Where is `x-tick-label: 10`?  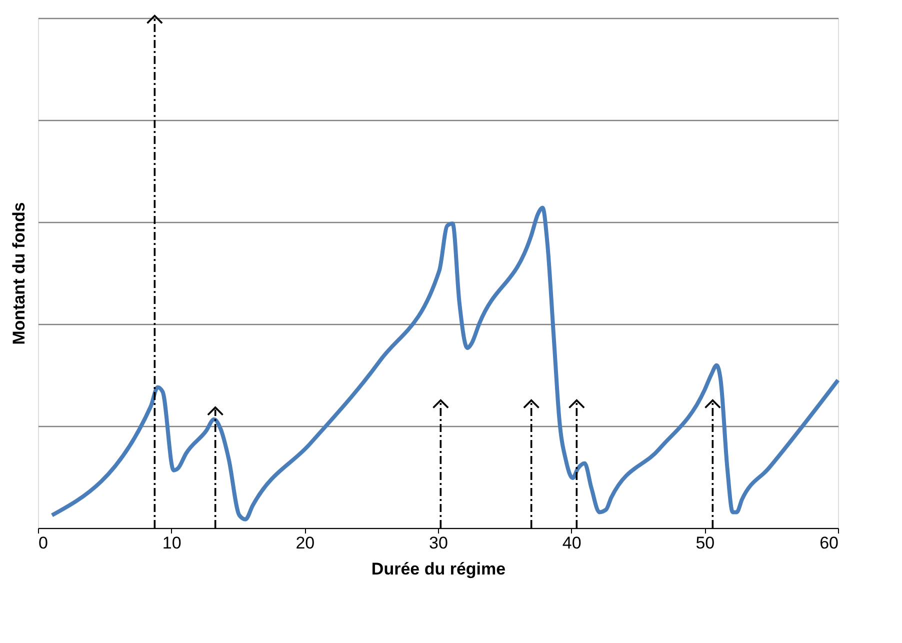
x-tick-label: 10 is located at coordinates (172, 543).